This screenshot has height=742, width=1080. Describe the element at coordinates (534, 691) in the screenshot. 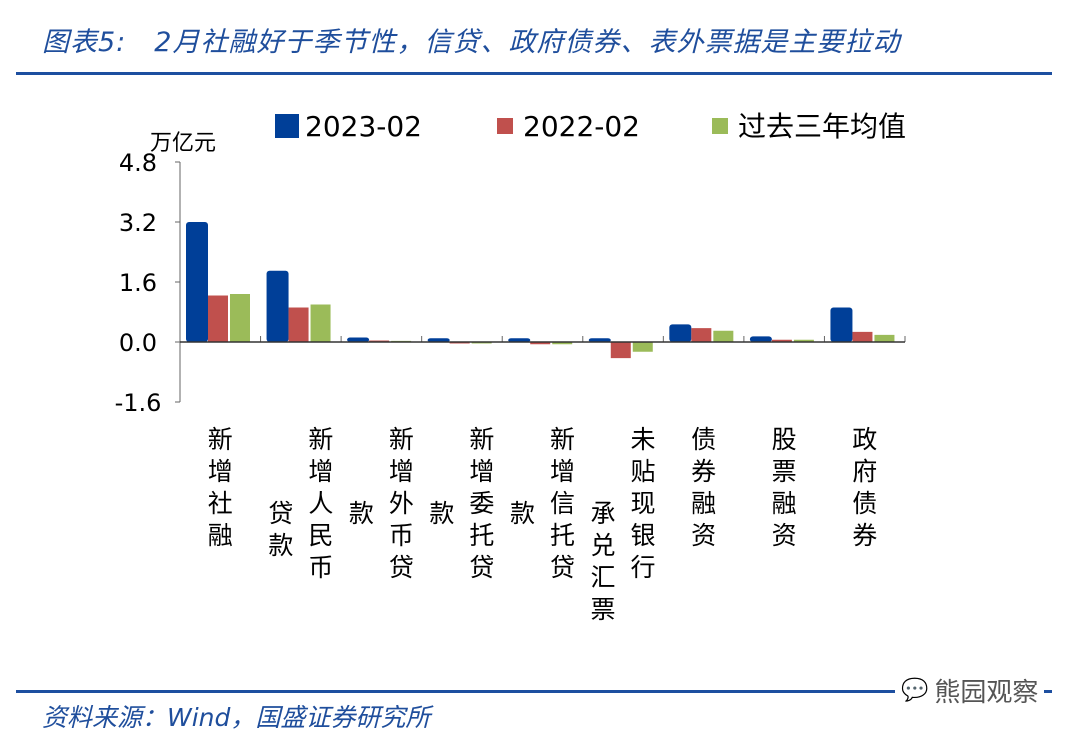

I see `source-rule` at that location.